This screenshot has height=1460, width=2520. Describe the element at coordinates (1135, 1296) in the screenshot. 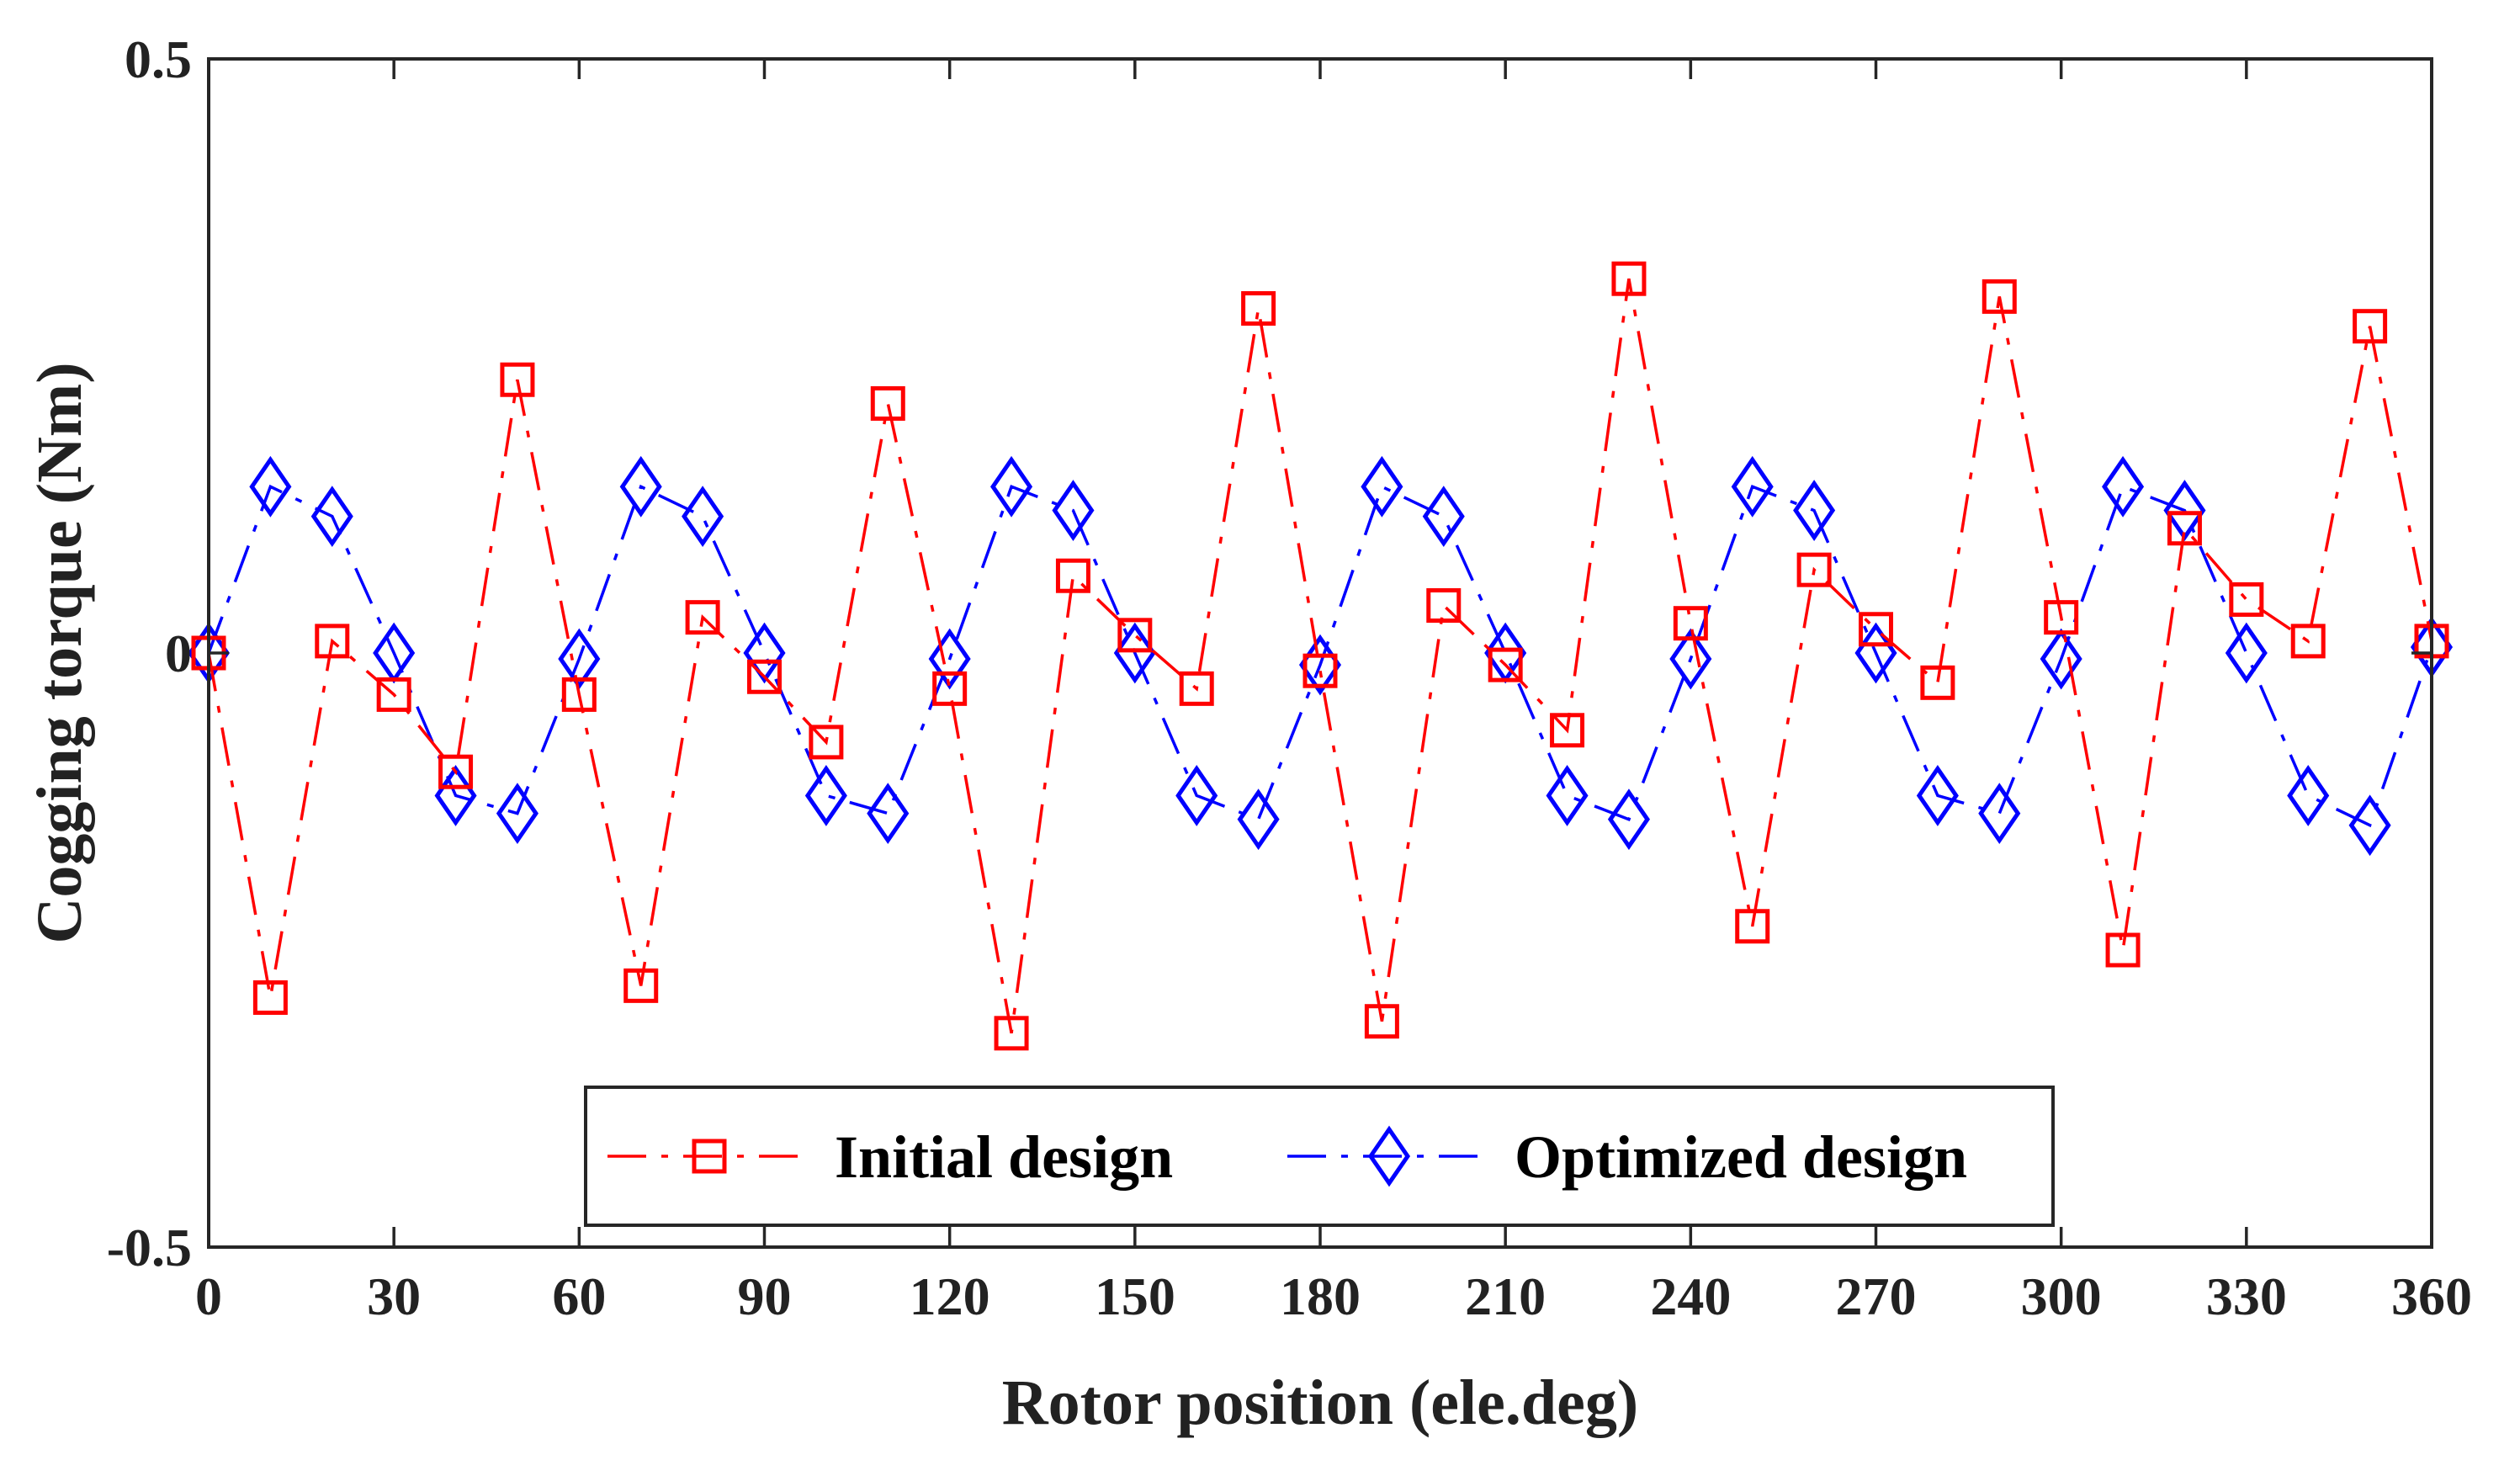

I see `x-tick-label: 150` at that location.